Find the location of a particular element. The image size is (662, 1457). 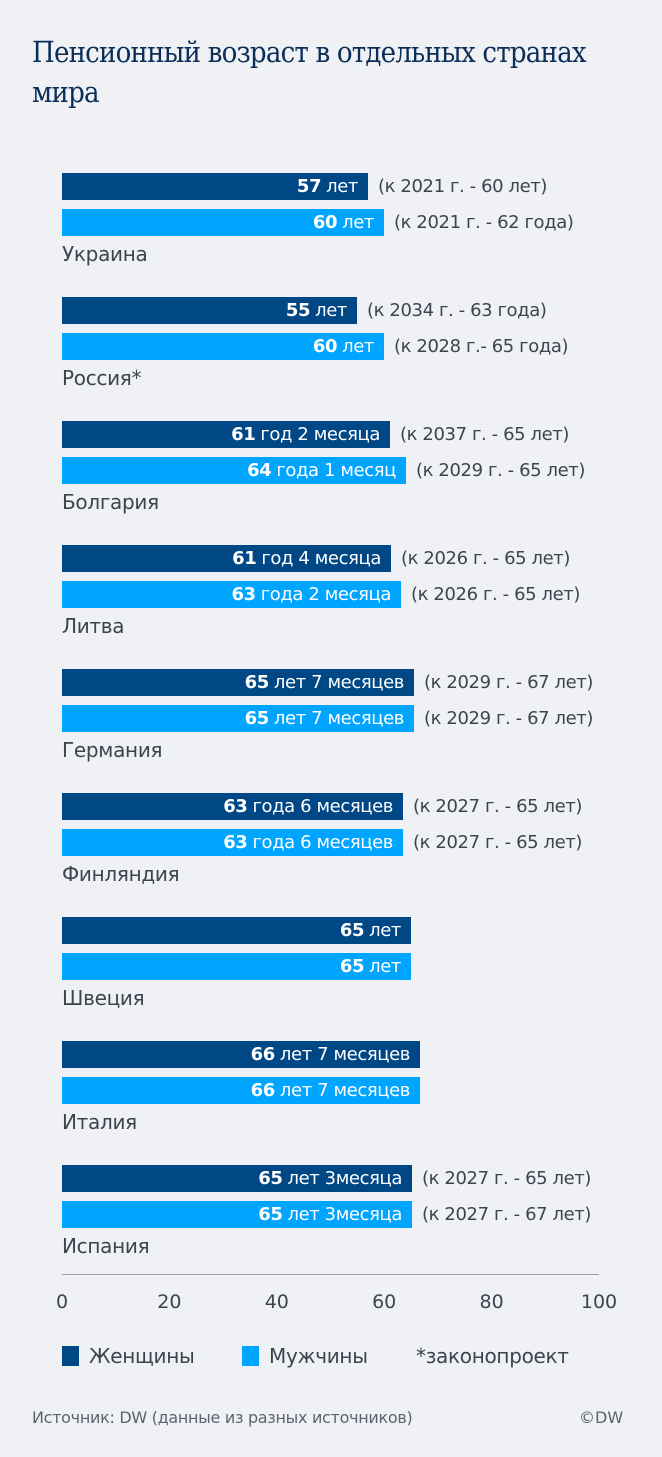

target-age-note: (к 2027 г. - 67 лет) is located at coordinates (506, 1214).